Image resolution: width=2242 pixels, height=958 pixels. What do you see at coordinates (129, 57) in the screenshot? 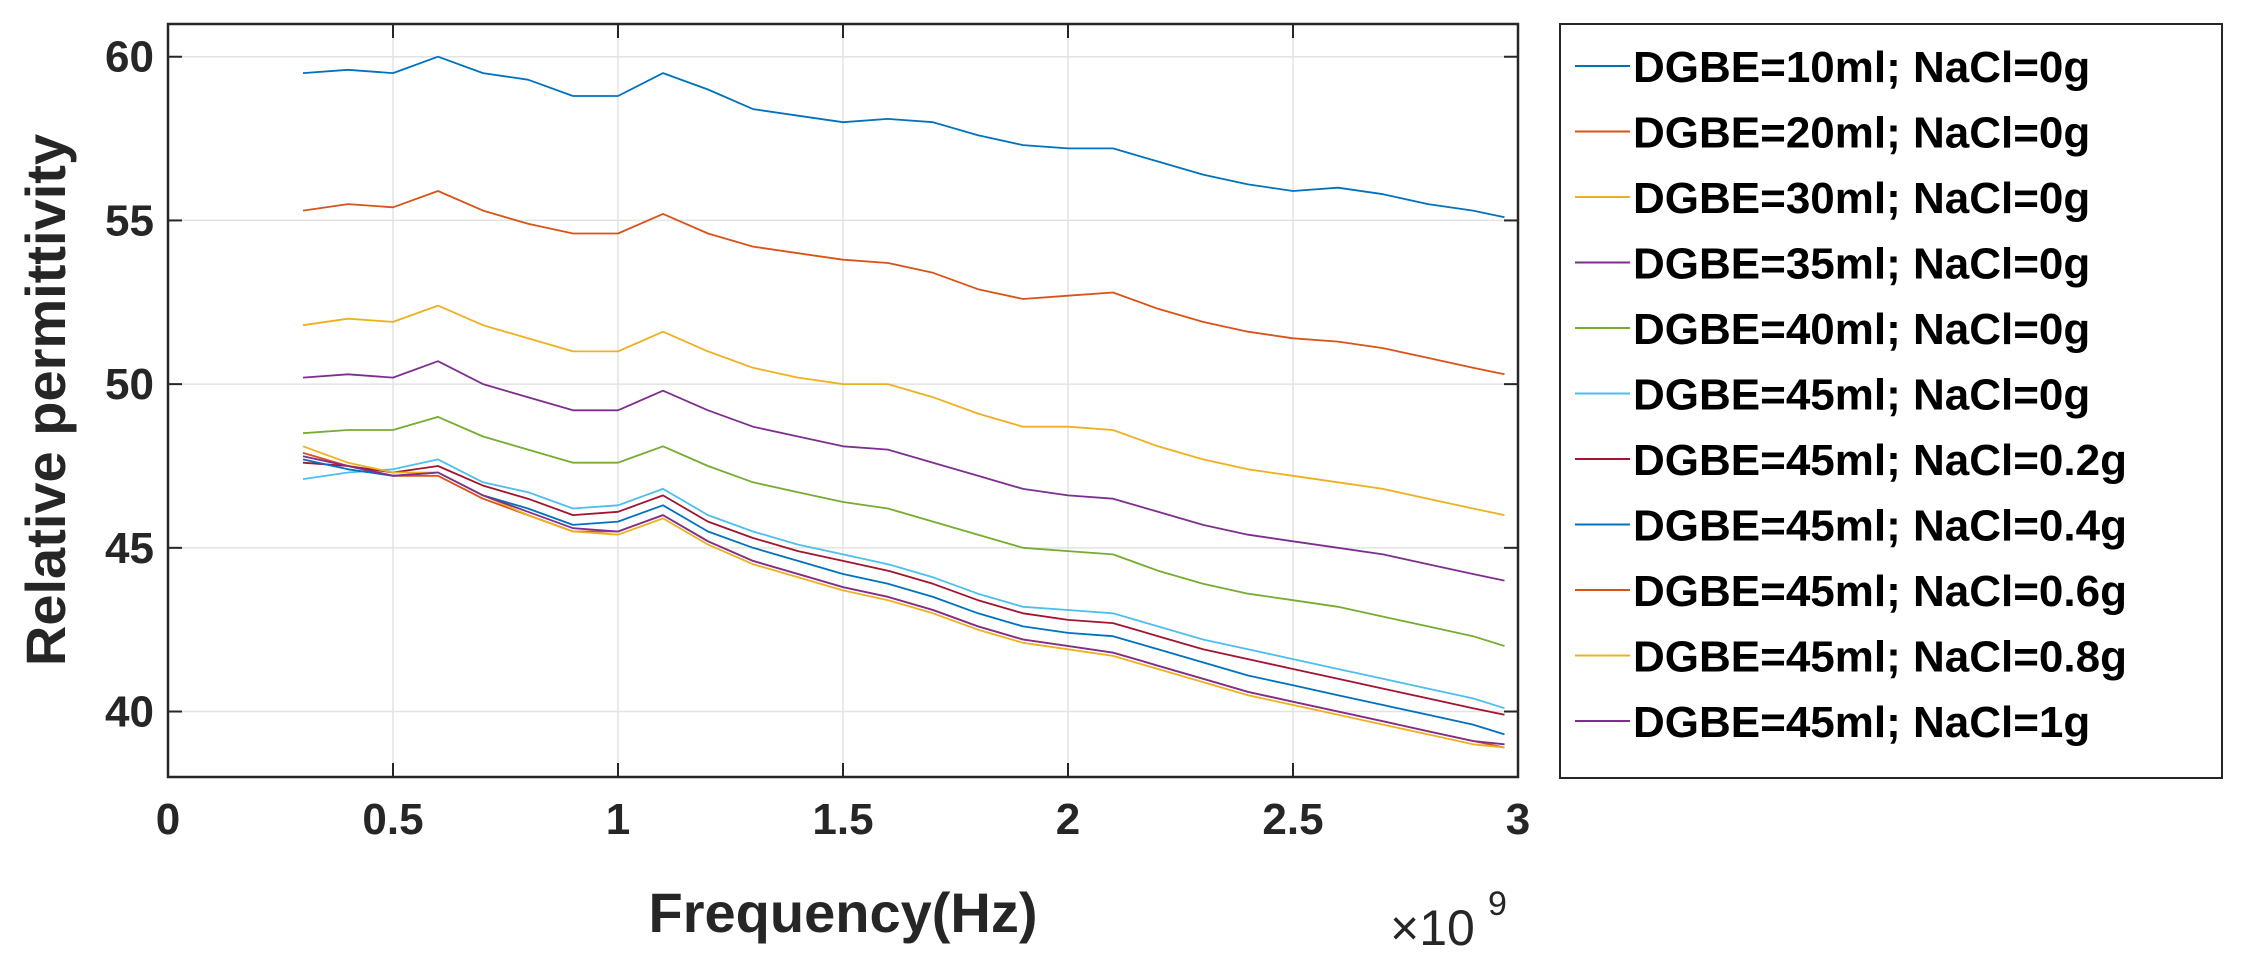
I see `y-tick-label: 60` at bounding box center [129, 57].